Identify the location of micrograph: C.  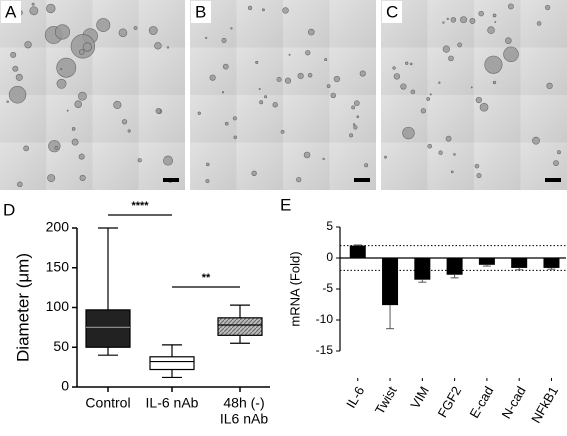
(474, 95).